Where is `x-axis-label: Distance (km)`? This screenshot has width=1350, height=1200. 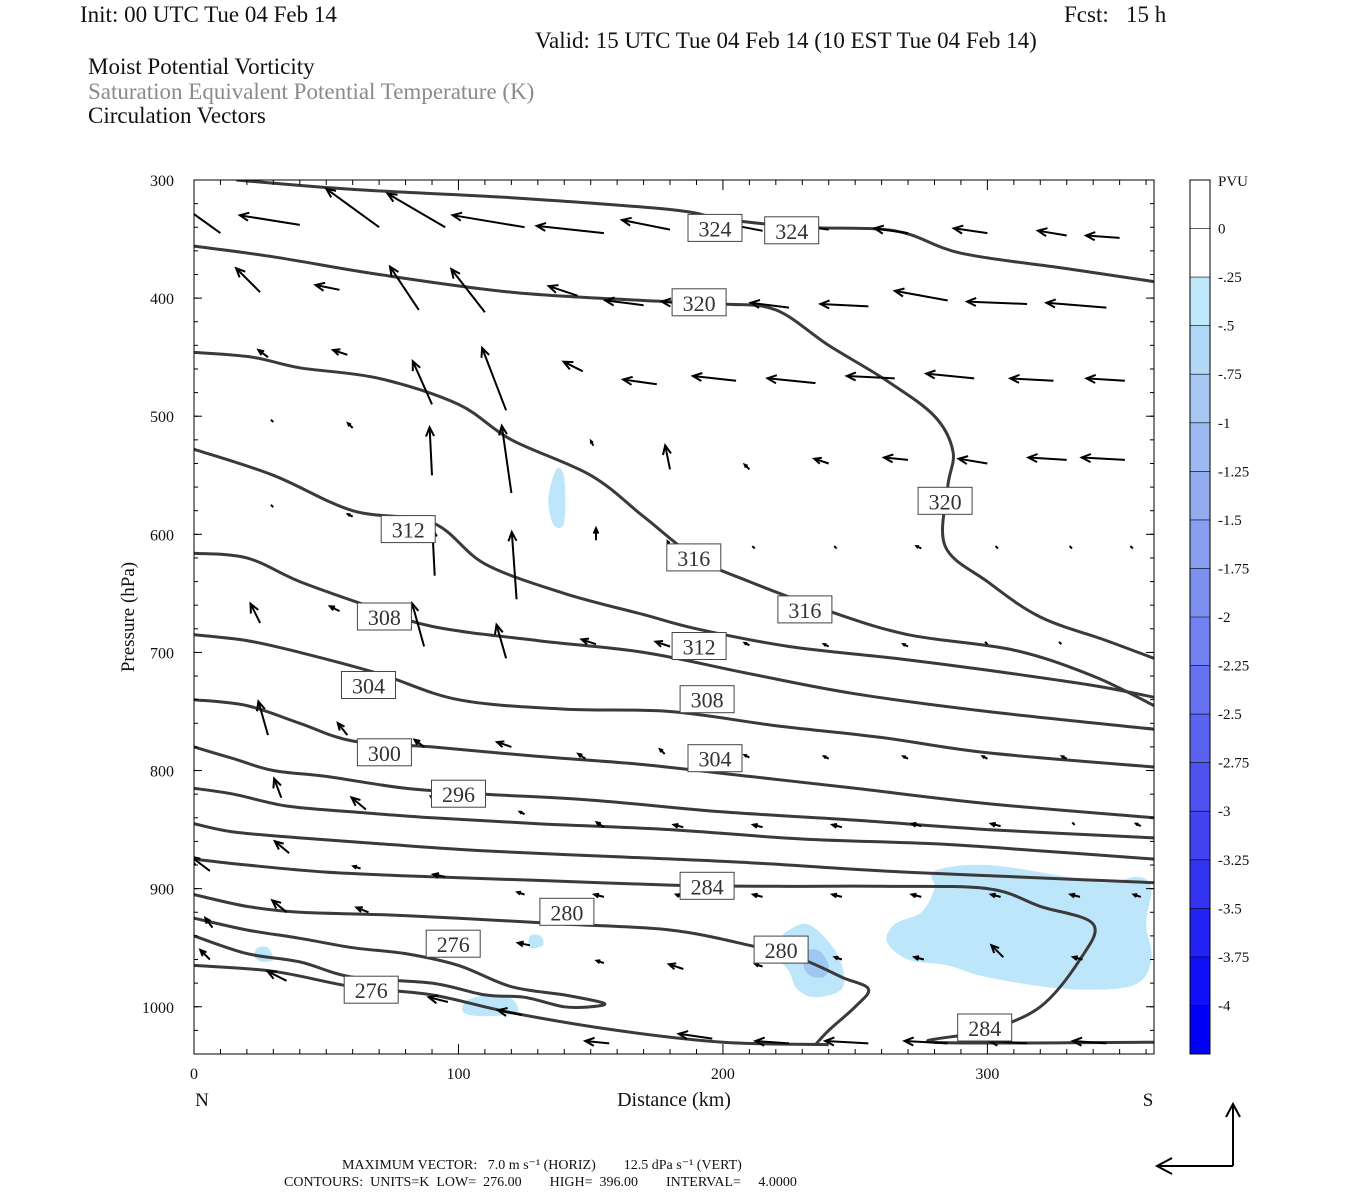
x-axis-label: Distance (km) is located at coordinates (674, 1100).